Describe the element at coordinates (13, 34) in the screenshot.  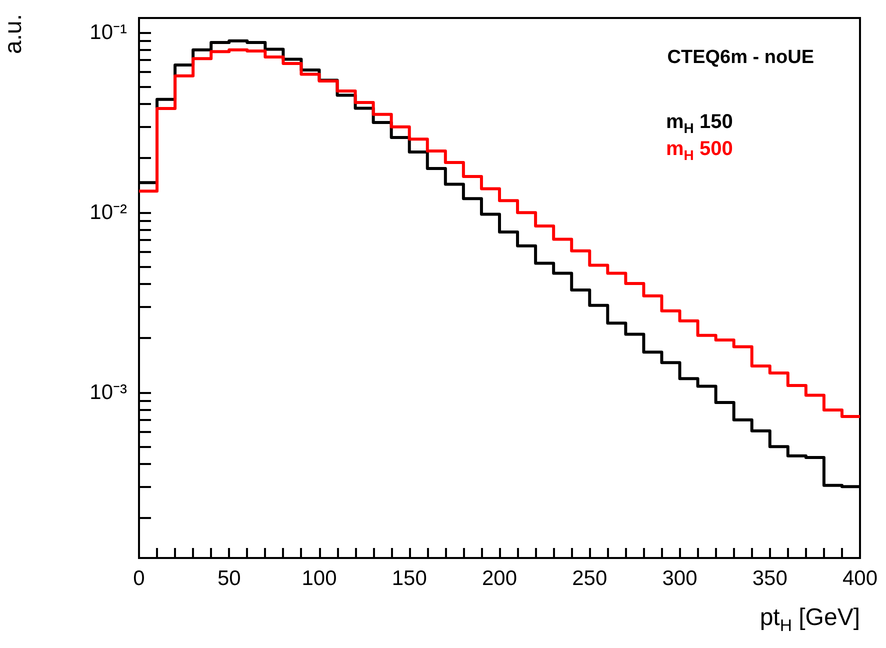
I see `y-axis-title: a.u.` at that location.